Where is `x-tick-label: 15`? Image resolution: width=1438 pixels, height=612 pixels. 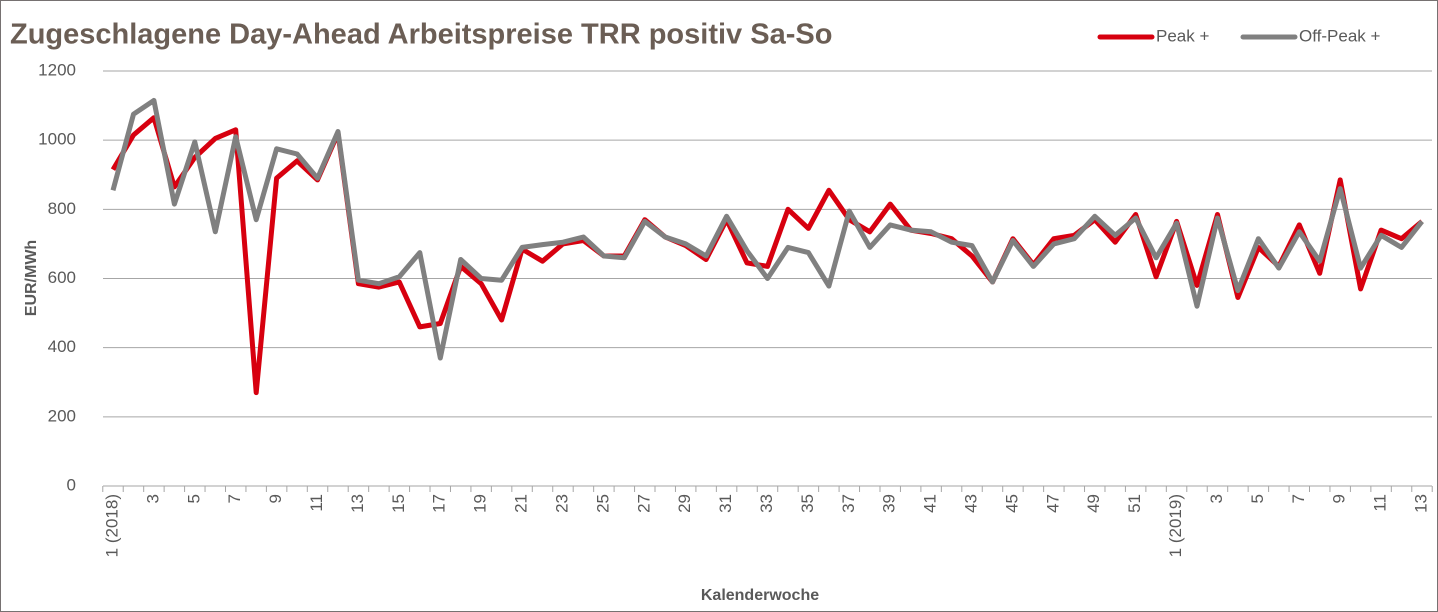
x-tick-label: 15 is located at coordinates (398, 503).